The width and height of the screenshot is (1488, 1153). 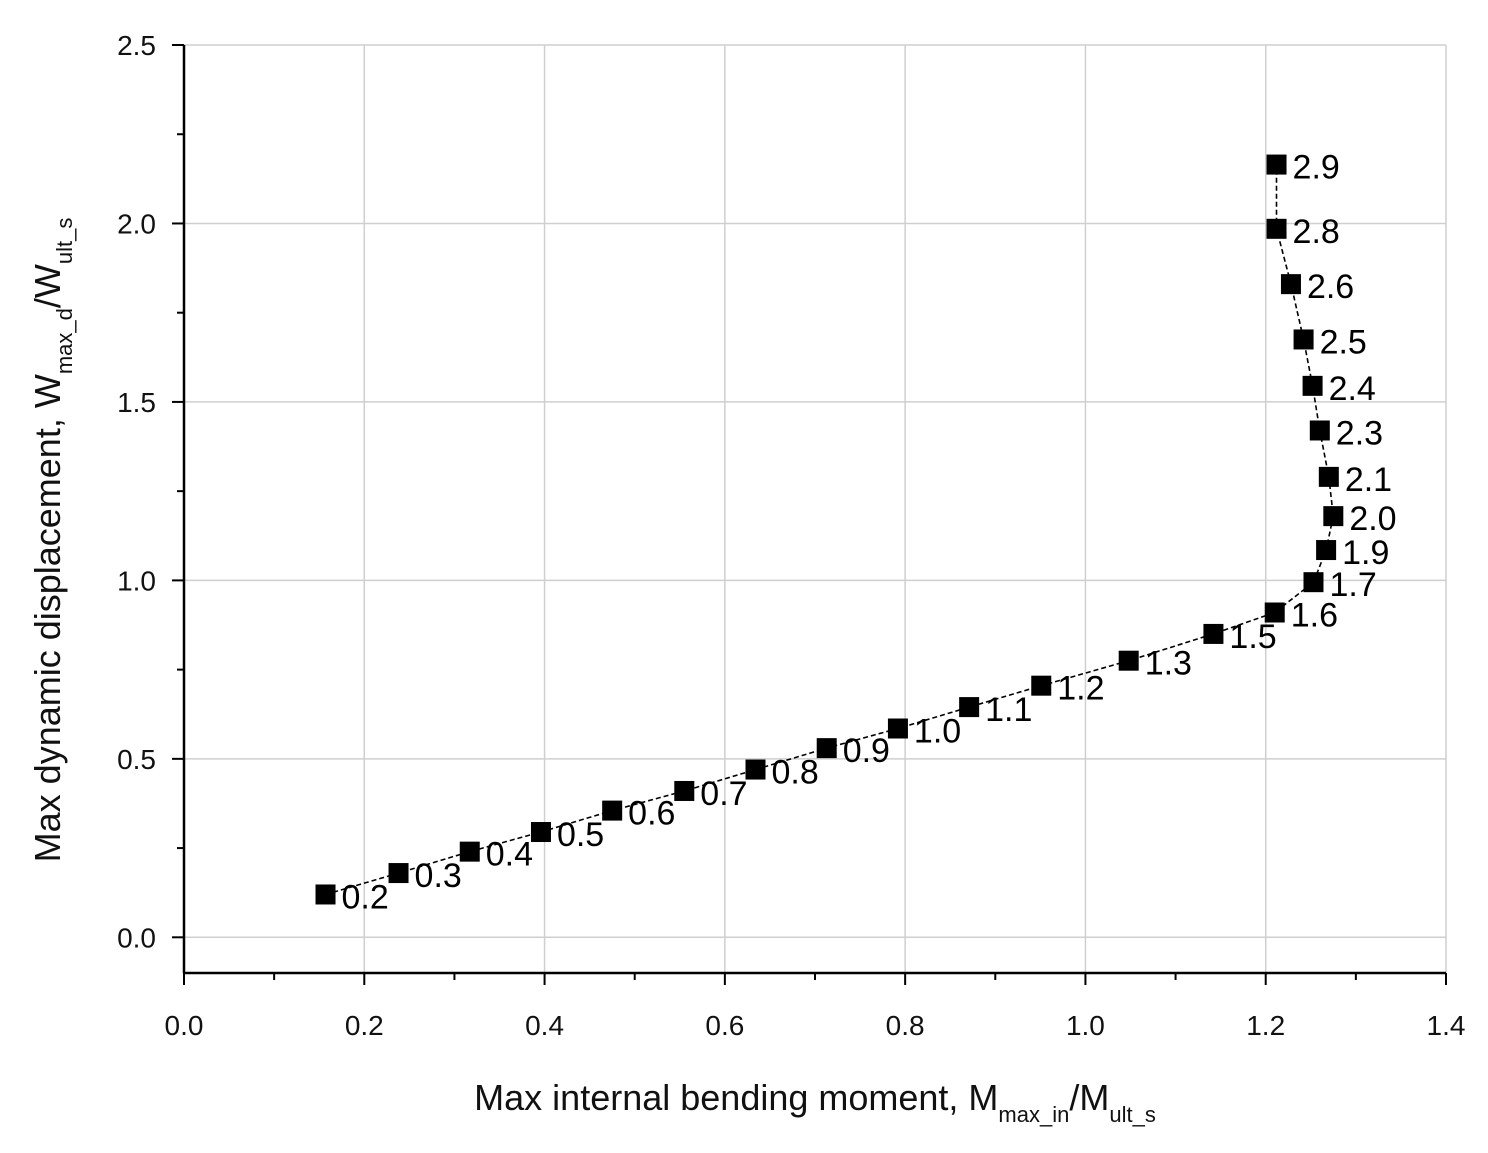 What do you see at coordinates (136, 402) in the screenshot?
I see `y-tick-label: 1.5` at bounding box center [136, 402].